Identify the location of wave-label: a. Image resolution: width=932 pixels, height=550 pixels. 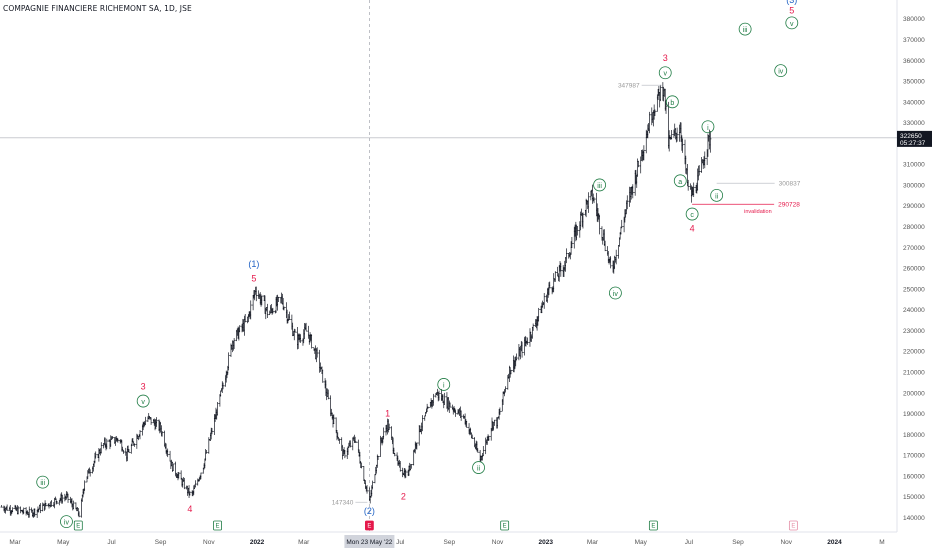
(680, 182).